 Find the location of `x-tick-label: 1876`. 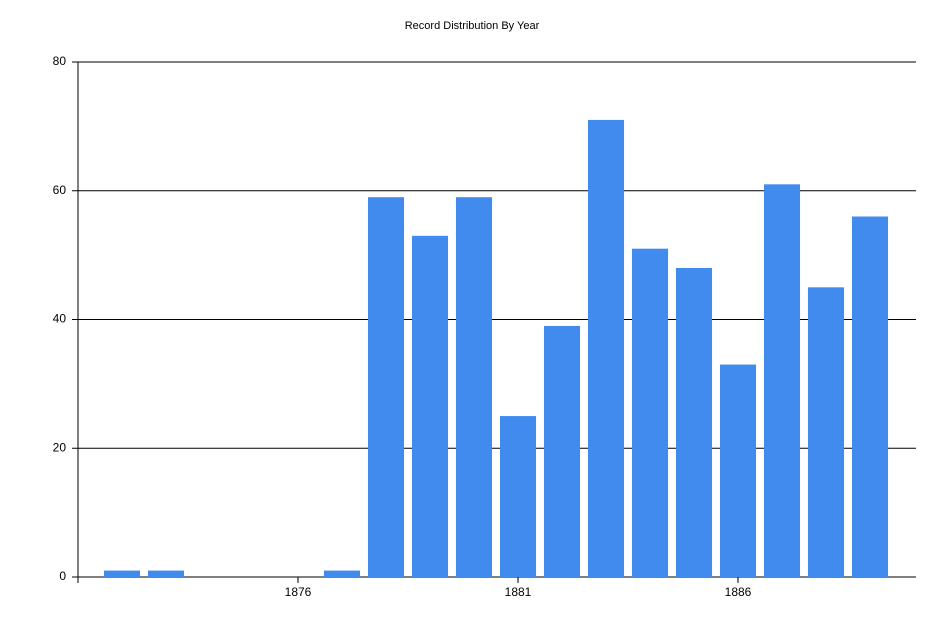

x-tick-label: 1876 is located at coordinates (298, 592).